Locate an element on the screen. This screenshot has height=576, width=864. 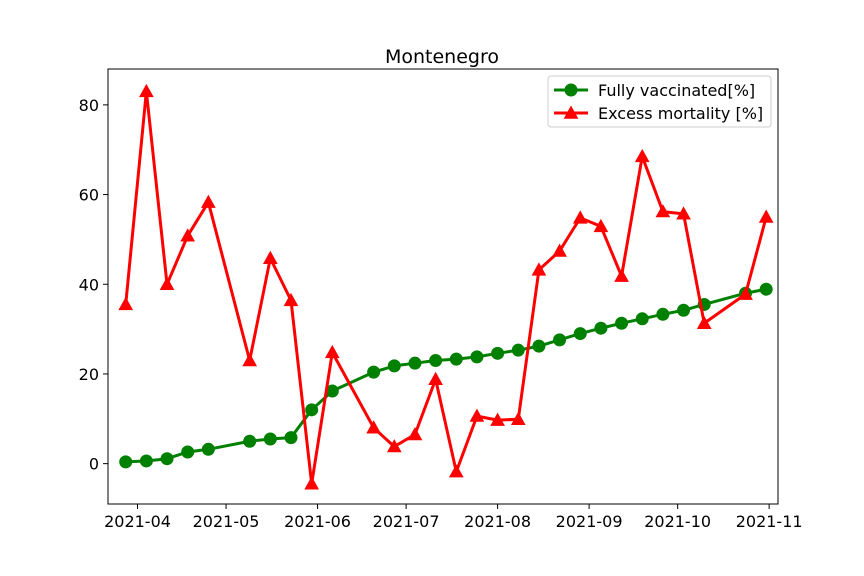
x-tick-label: 2021-08 is located at coordinates (497, 521).